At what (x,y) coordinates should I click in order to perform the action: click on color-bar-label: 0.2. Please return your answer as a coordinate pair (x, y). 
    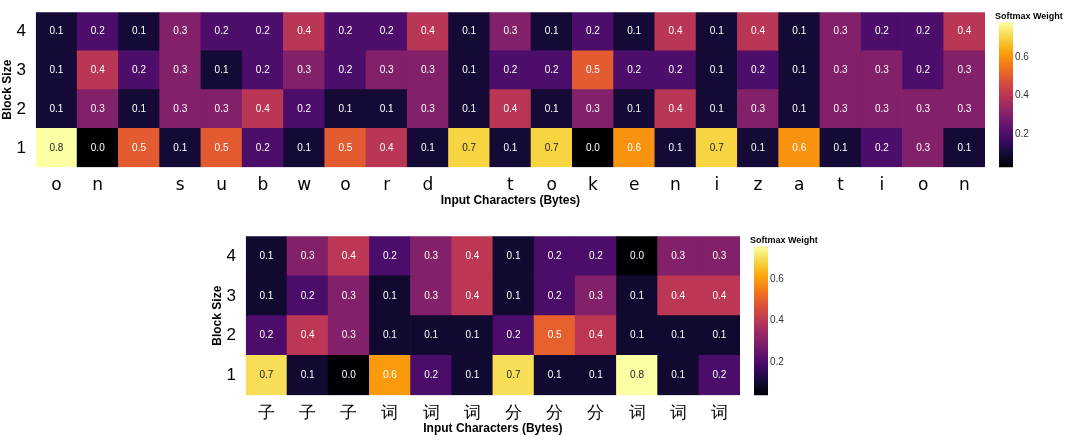
    Looking at the image, I should click on (1022, 134).